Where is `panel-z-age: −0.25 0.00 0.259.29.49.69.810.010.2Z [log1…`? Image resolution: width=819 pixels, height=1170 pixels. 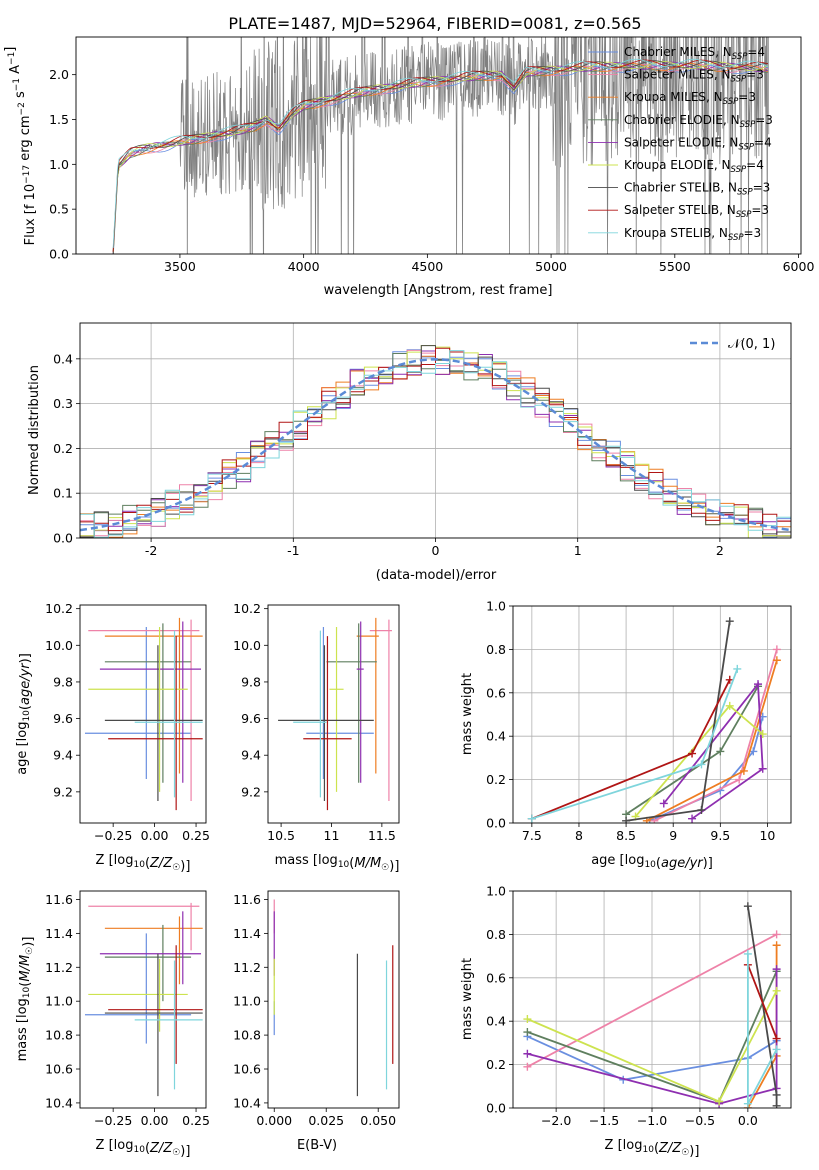 panel-z-age: −0.25 0.00 0.259.29.49.69.810.010.2Z [log1… is located at coordinates (112, 737).